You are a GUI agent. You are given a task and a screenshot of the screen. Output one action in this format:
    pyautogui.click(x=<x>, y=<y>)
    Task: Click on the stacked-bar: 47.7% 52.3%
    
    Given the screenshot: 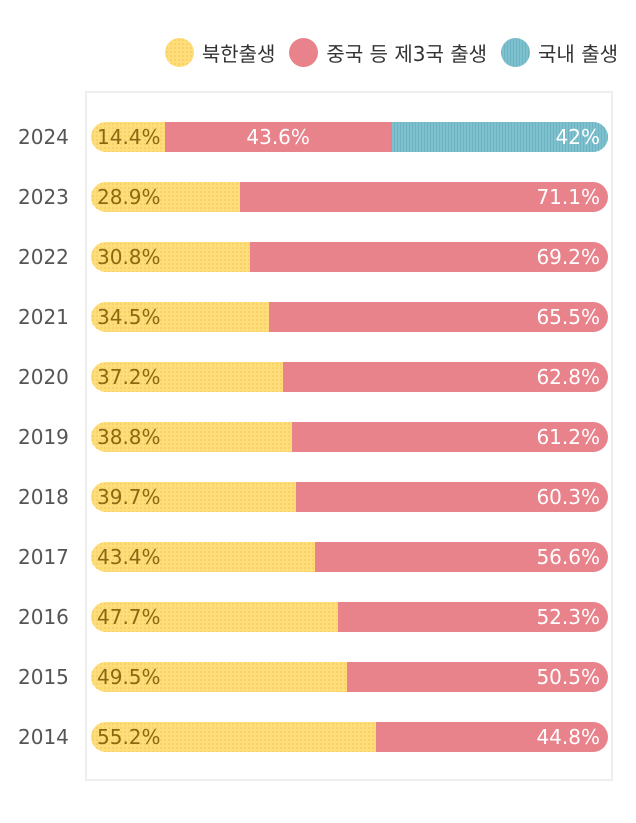 What is the action you would take?
    pyautogui.click(x=349, y=617)
    